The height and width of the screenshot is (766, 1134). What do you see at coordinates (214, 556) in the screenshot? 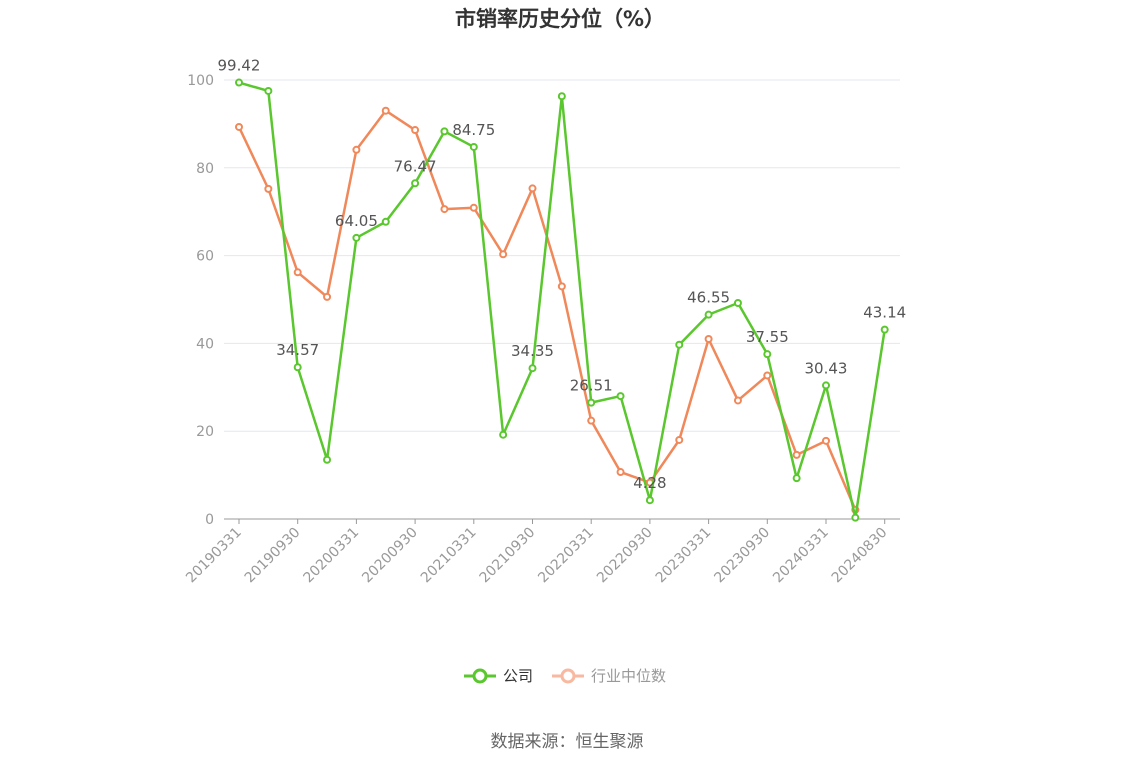
I see `x-tick-label: 20190331` at bounding box center [214, 556].